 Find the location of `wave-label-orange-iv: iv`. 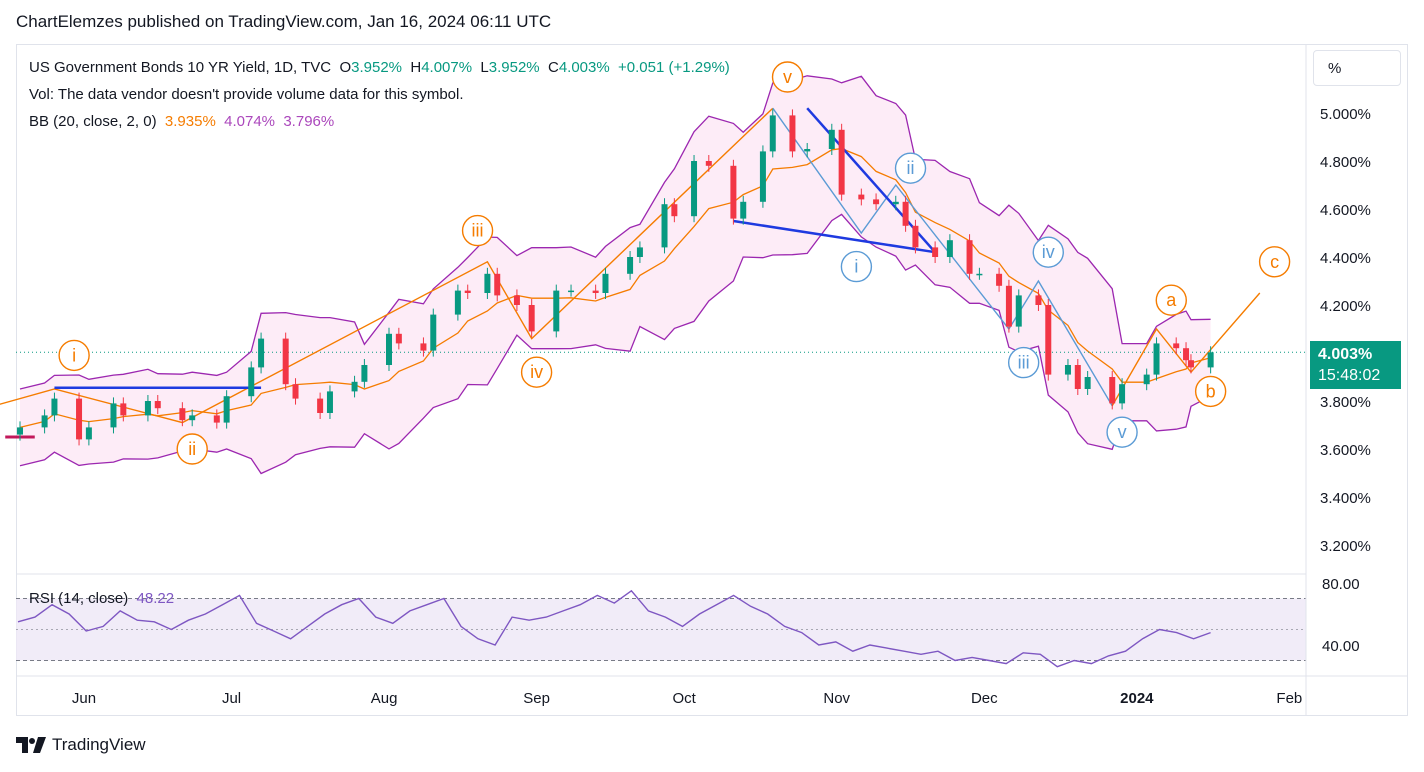

wave-label-orange-iv: iv is located at coordinates (536, 372).